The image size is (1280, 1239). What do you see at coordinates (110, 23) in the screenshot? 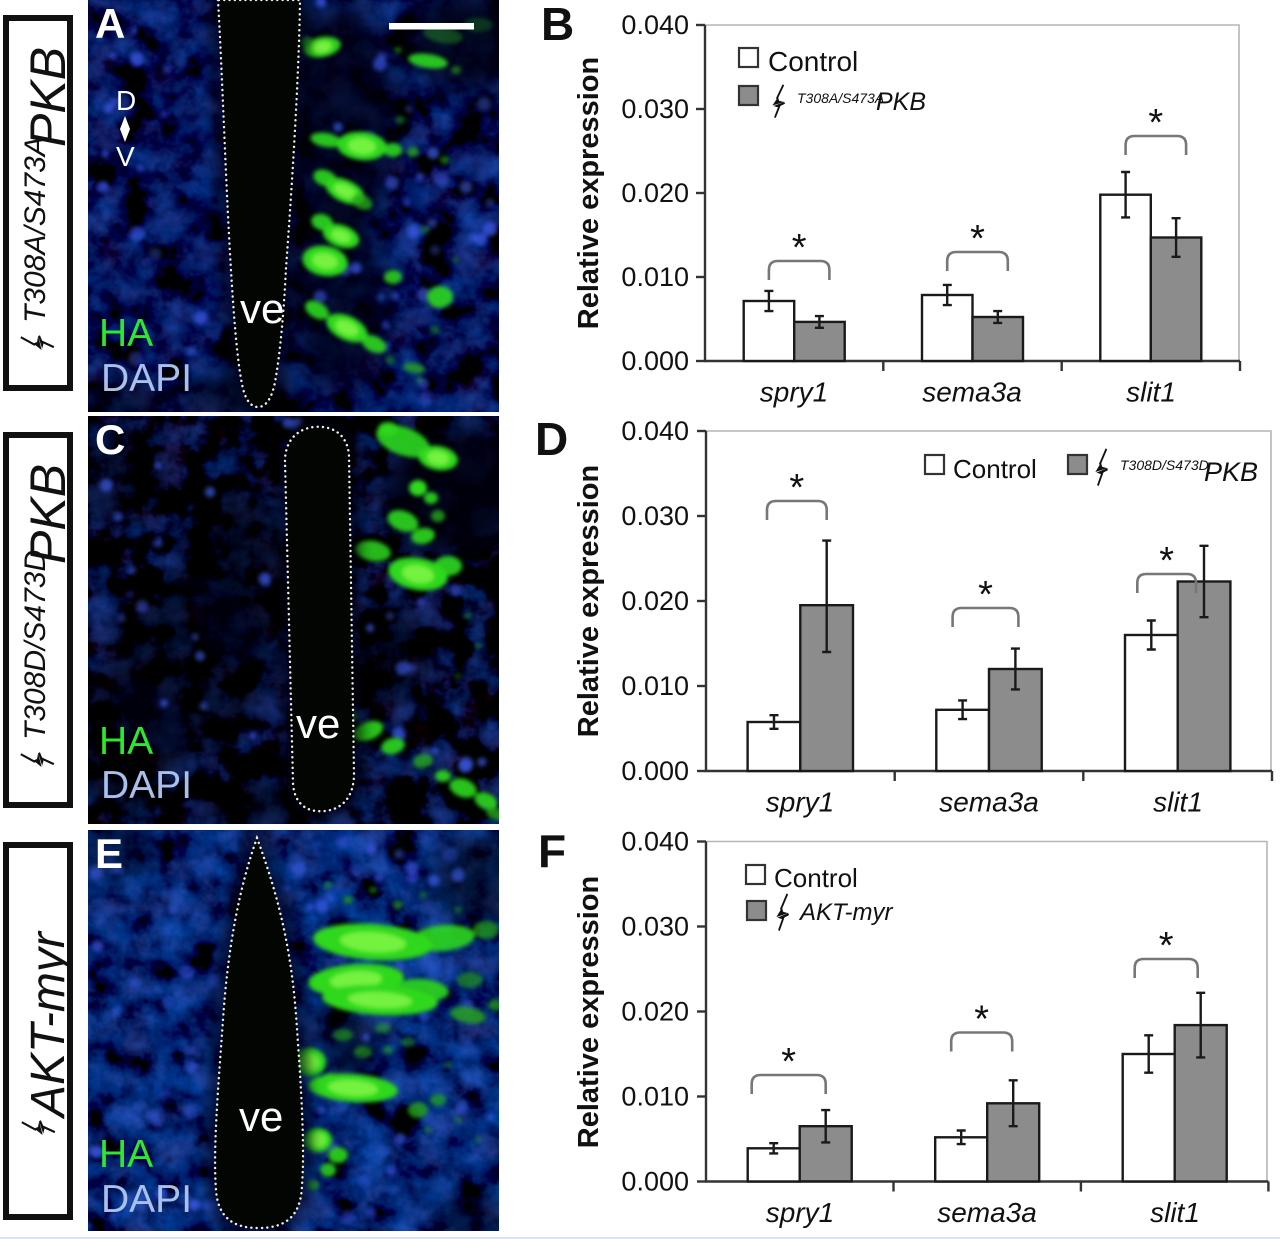
I see `svg-text: A` at bounding box center [110, 23].